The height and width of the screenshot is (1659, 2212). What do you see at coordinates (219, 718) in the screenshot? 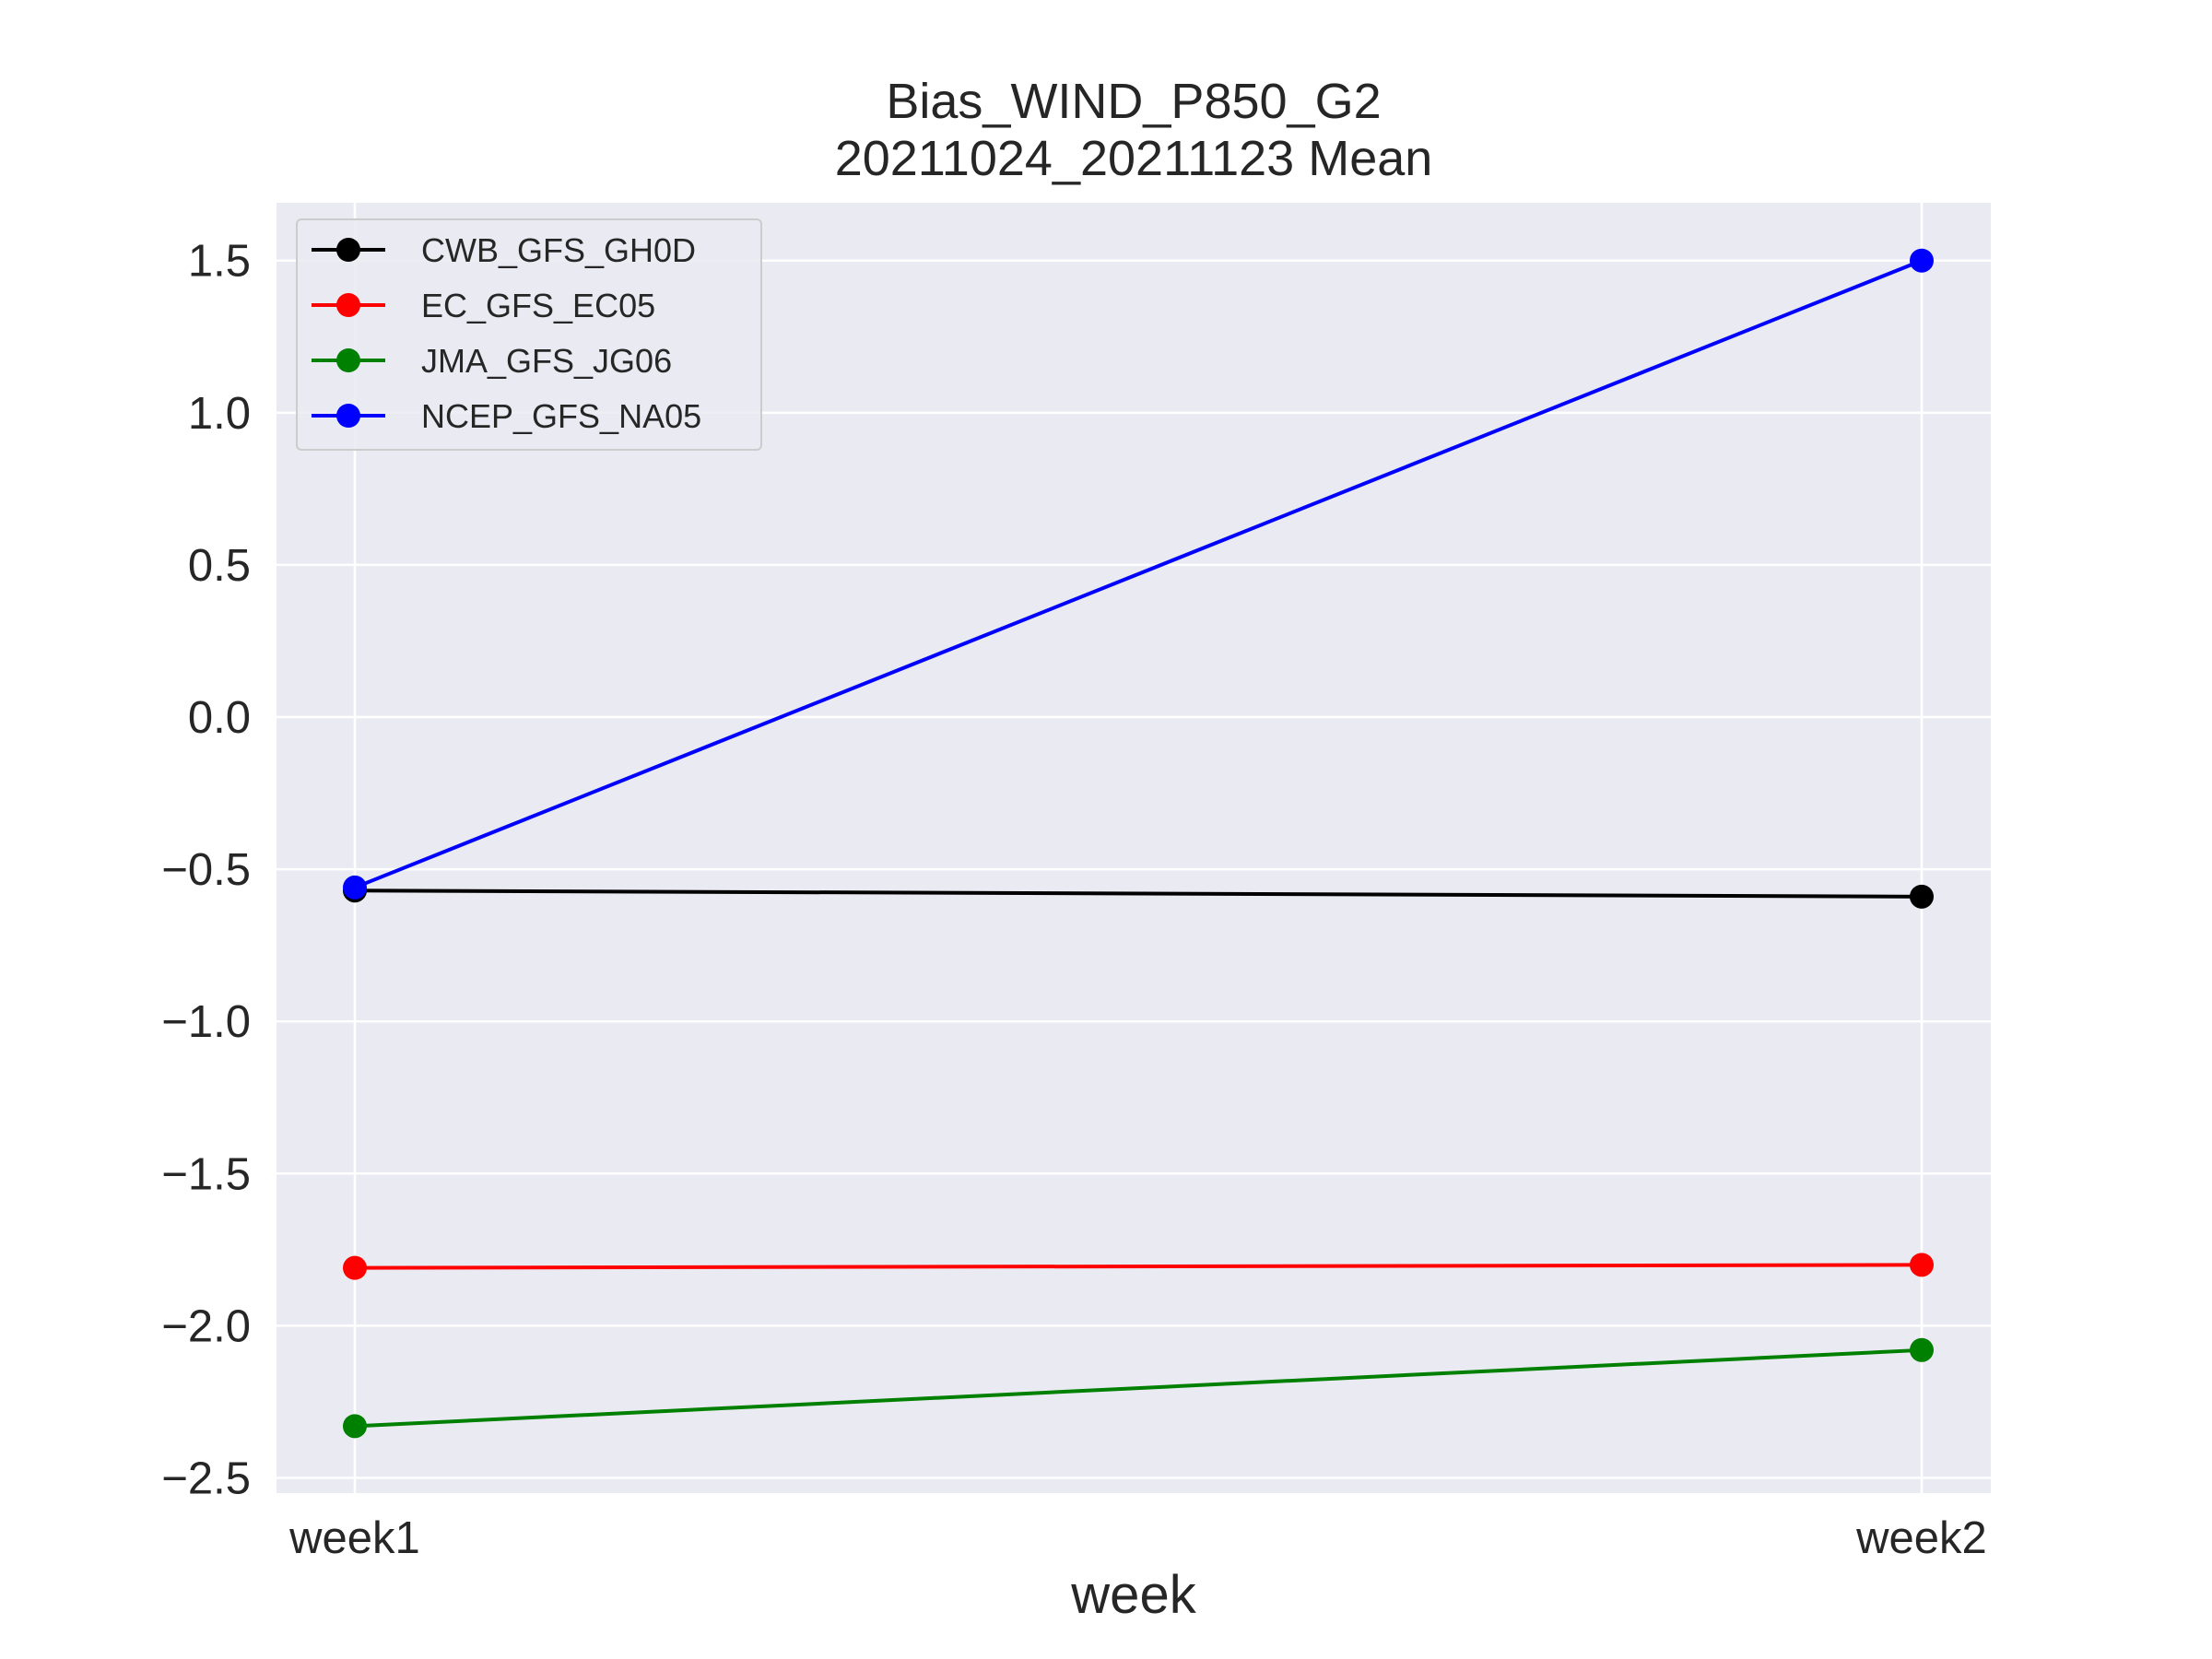
I see `y-tick-label: 0.0` at bounding box center [219, 718].